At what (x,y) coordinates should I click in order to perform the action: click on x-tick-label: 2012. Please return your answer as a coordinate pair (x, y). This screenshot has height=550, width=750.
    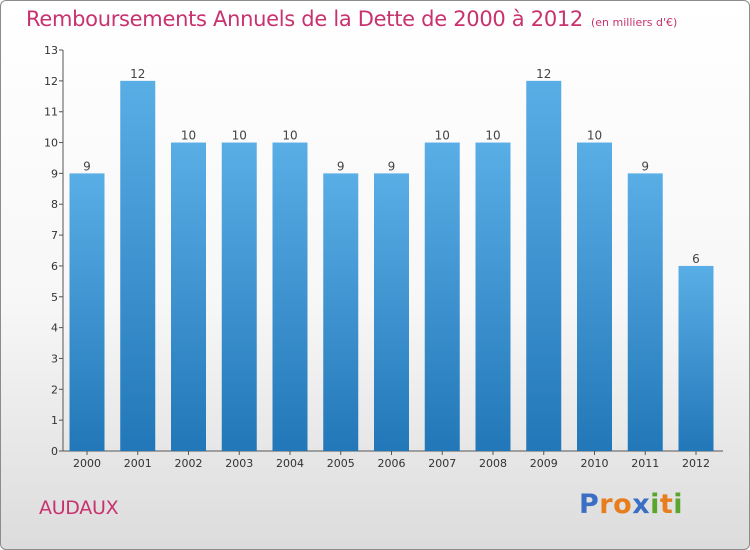
    Looking at the image, I should click on (696, 463).